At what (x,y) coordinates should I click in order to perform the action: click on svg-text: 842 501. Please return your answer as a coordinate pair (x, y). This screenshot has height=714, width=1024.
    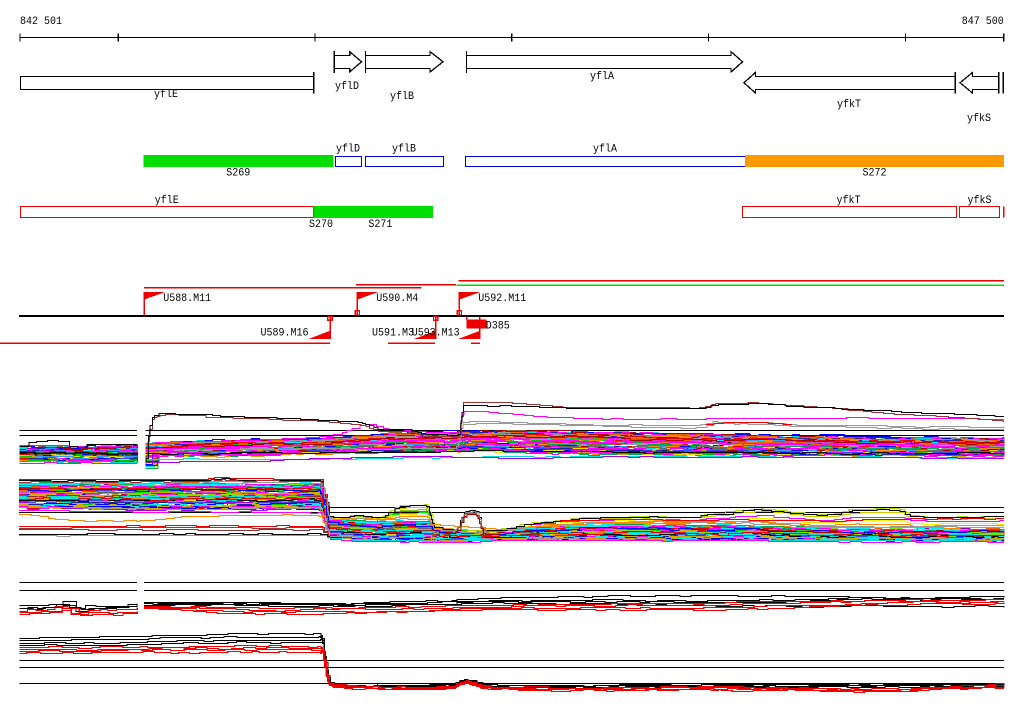
    Looking at the image, I should click on (41, 22).